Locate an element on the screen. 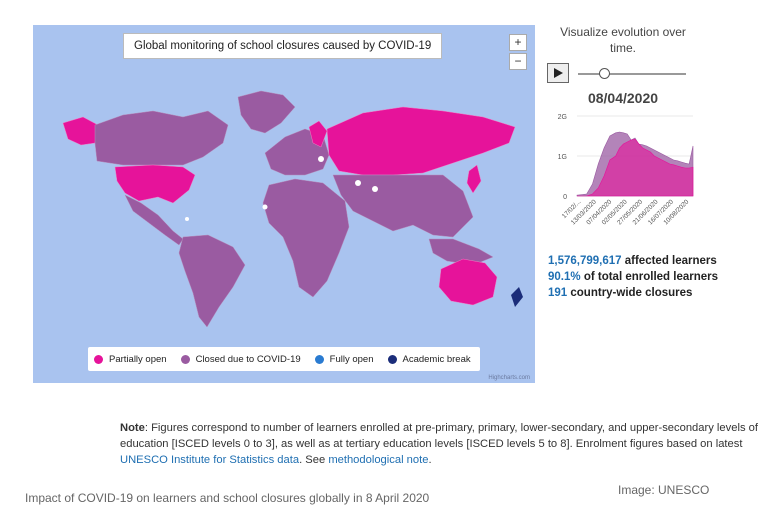 Image resolution: width=777 pixels, height=527 pixels. stat-percent-label: of total enrolled learners is located at coordinates (651, 277).